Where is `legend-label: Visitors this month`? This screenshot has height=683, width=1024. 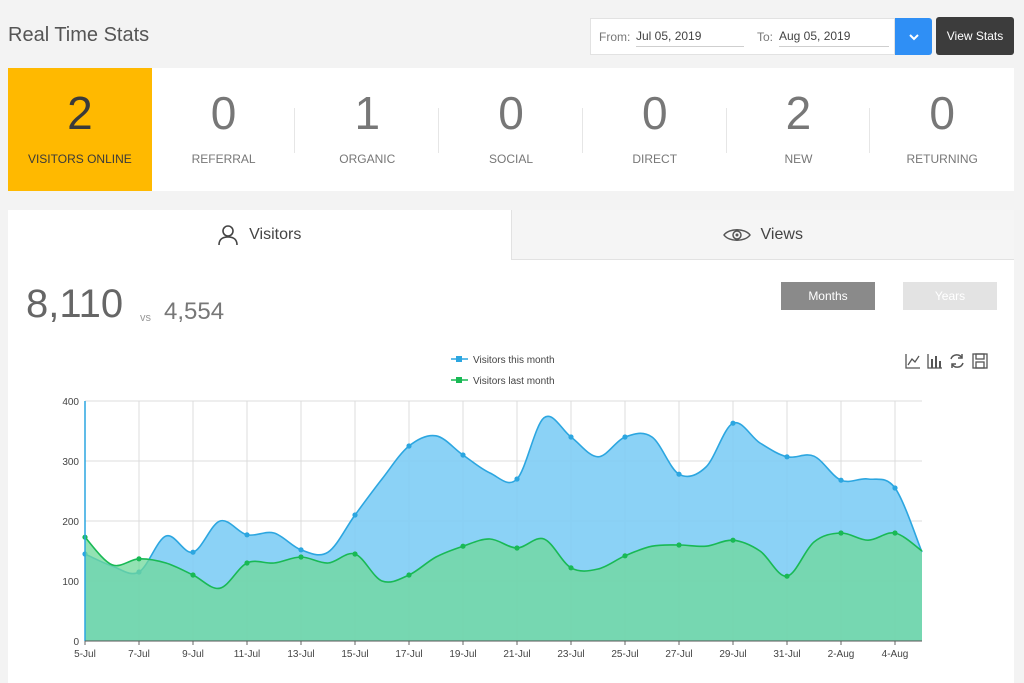
legend-label: Visitors this month is located at coordinates (514, 360).